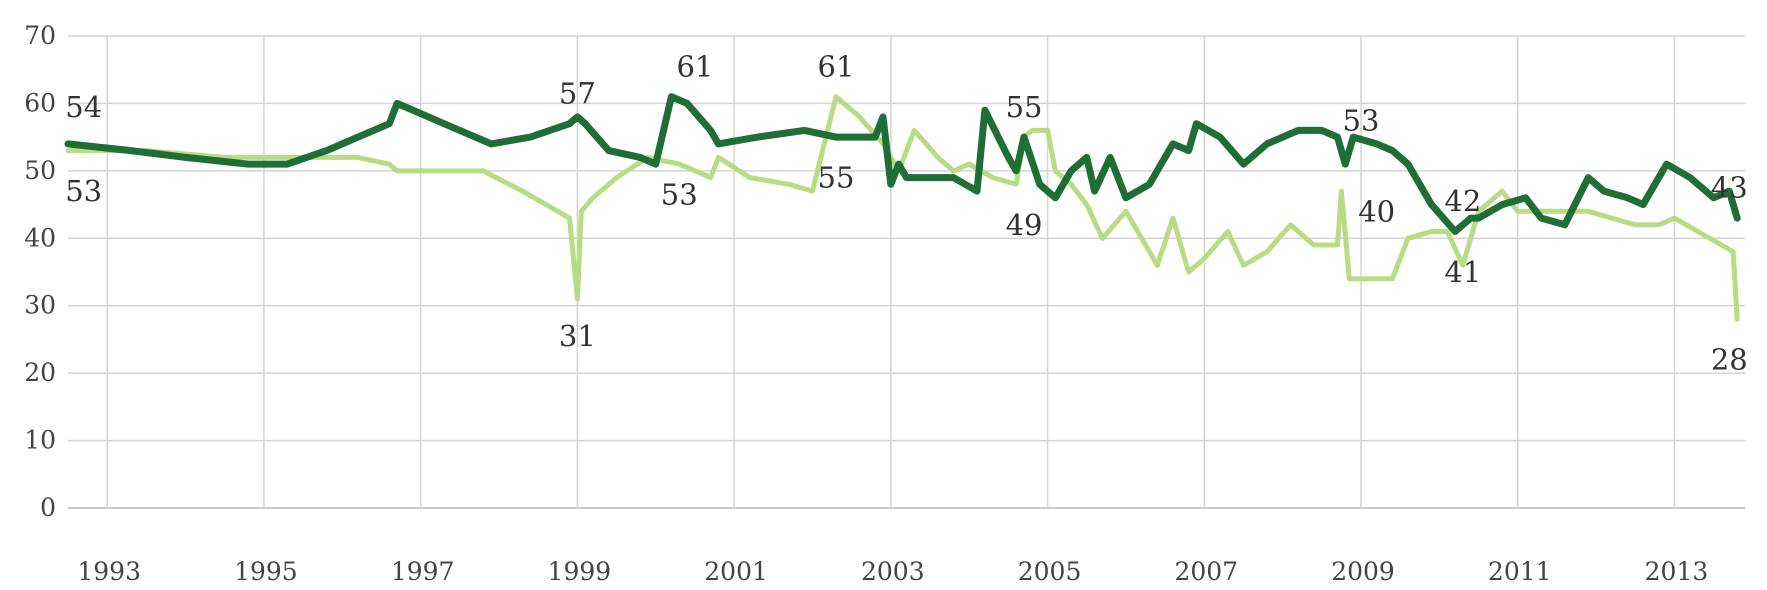 This screenshot has width=1767, height=590. Describe the element at coordinates (1376, 211) in the screenshot. I see `data-label: 40` at that location.